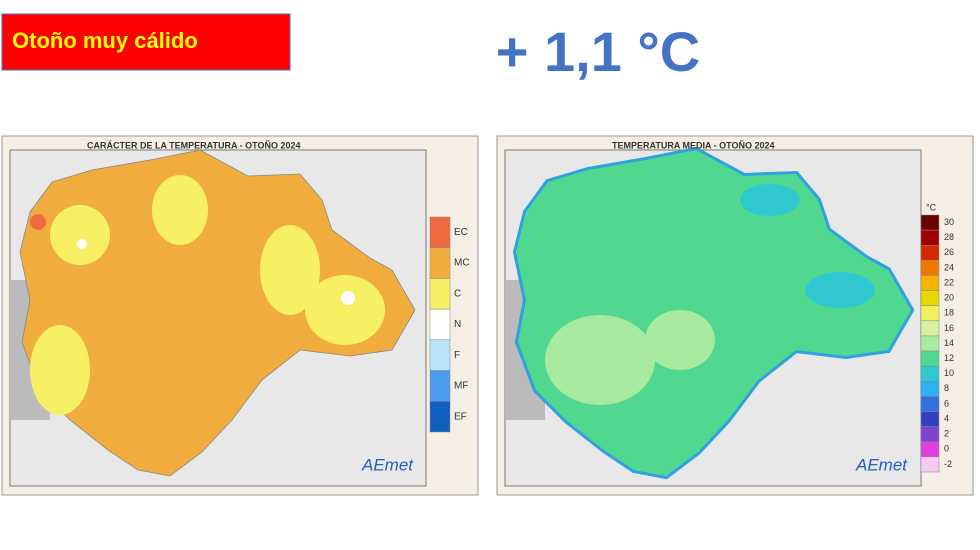 This screenshot has width=980, height=550. I want to click on legend-label: -2, so click(948, 464).